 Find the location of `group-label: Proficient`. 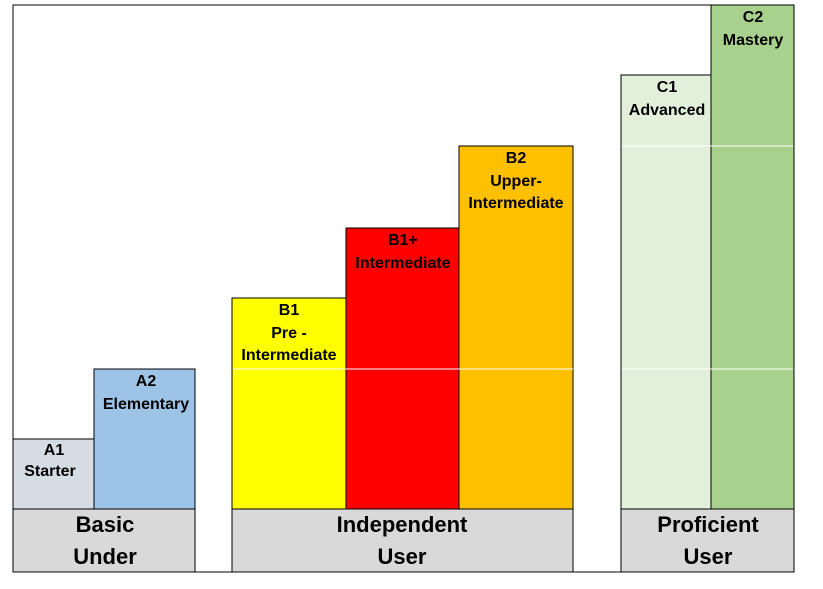

group-label: Proficient is located at coordinates (708, 524).